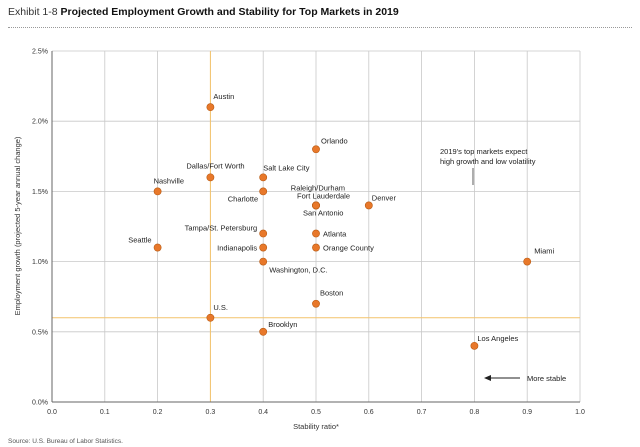 This screenshot has height=447, width=640. I want to click on x-tick-label: 0.8, so click(475, 412).